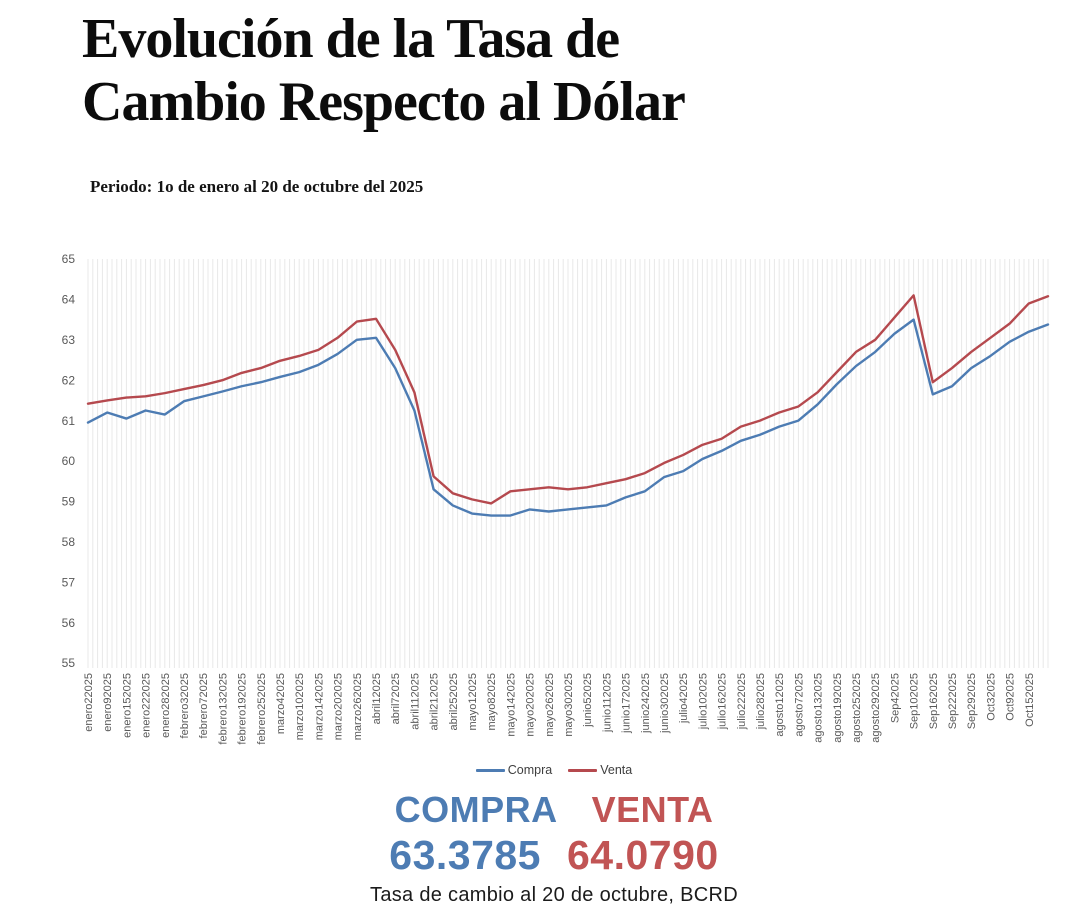 The image size is (1080, 907). Describe the element at coordinates (166, 705) in the screenshot. I see `svg-text: enero282025` at that location.